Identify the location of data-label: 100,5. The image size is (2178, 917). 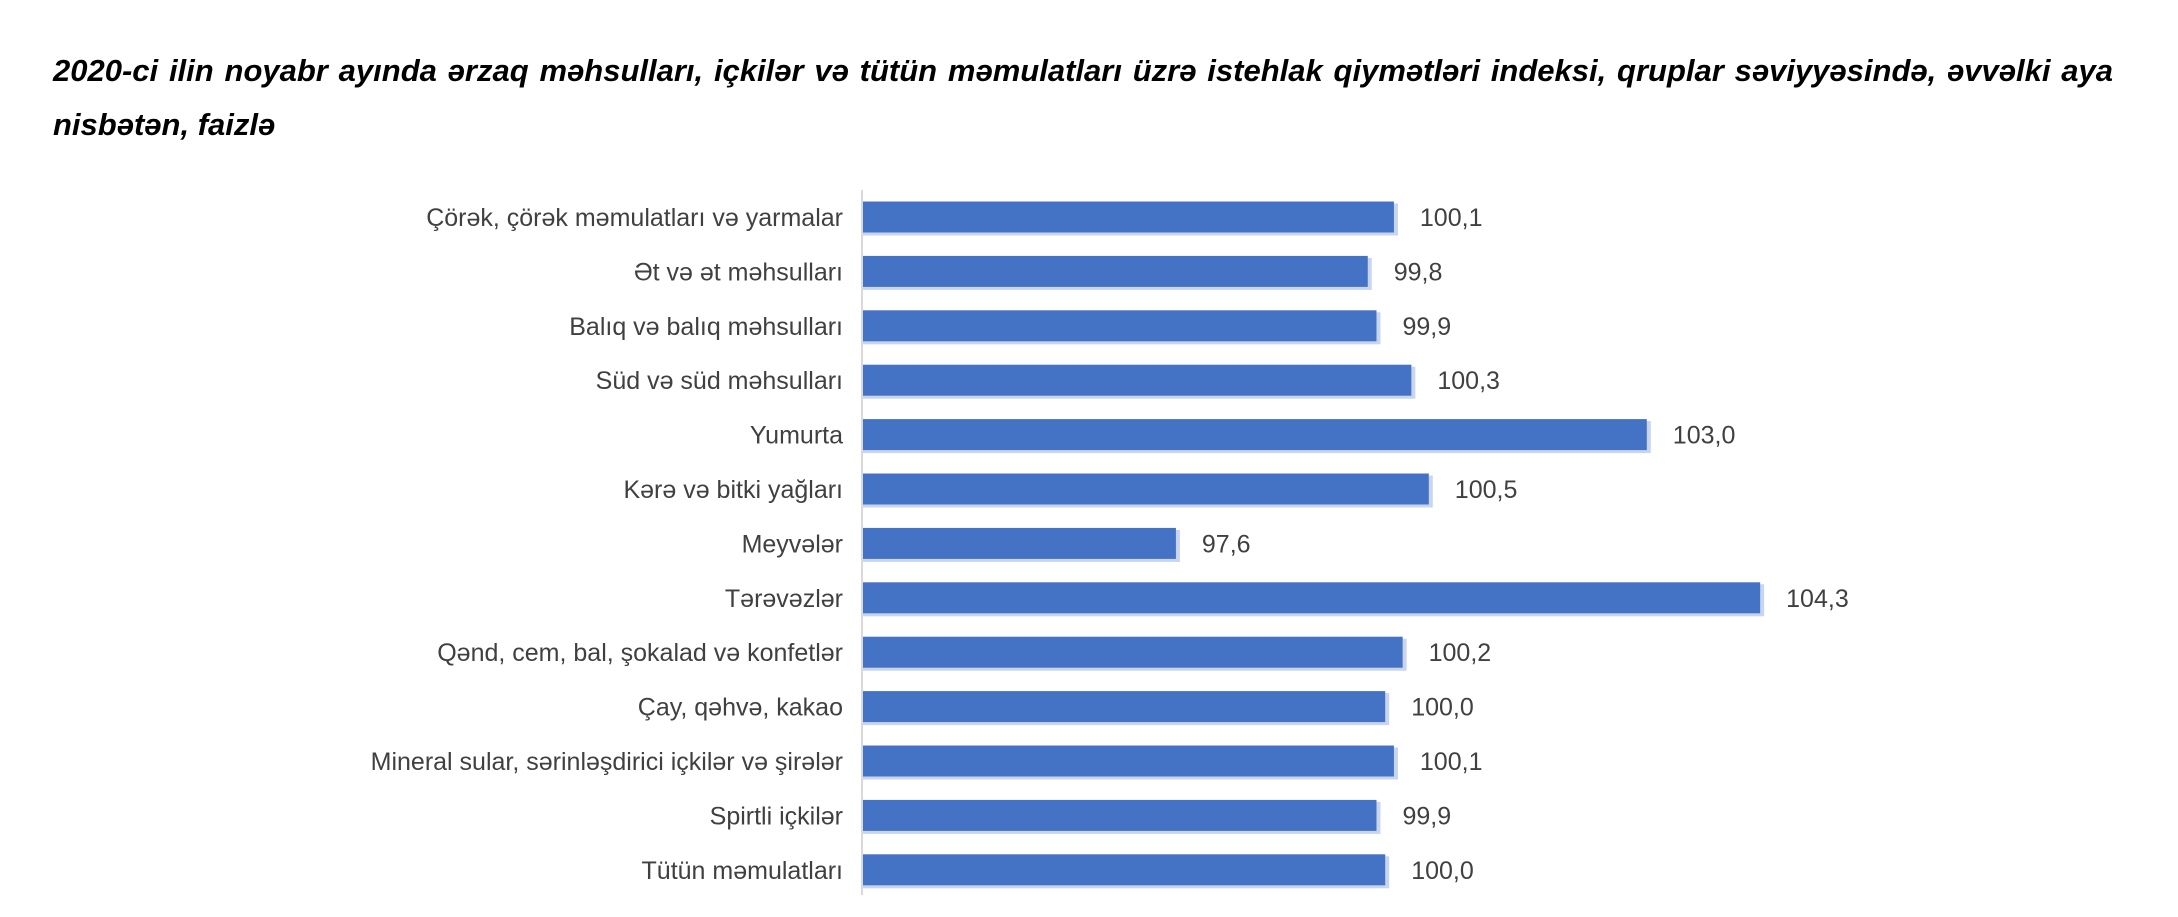
(1486, 490).